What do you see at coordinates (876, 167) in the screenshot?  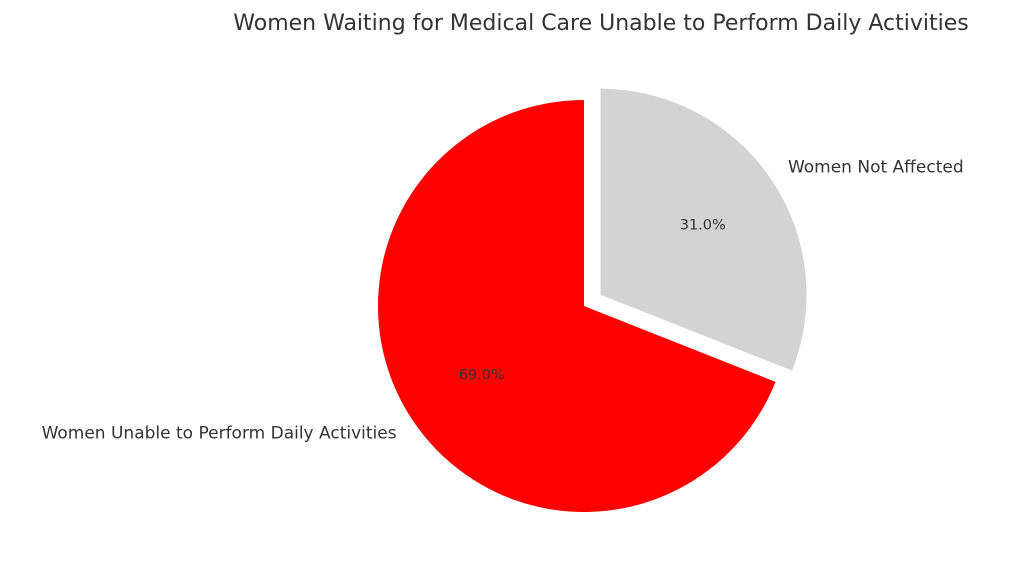 I see `pie-slice-category-label: Women Not Affected` at bounding box center [876, 167].